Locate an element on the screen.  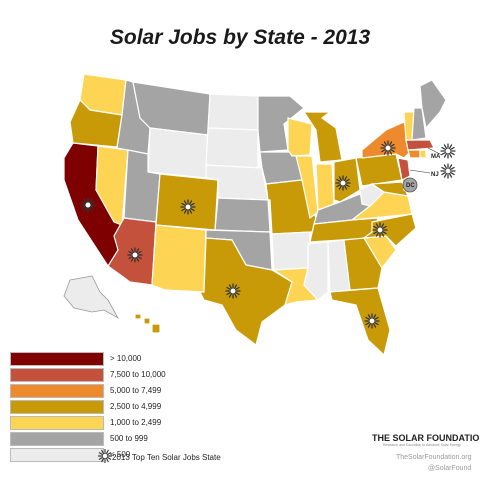
state-wyoming is located at coordinates (178, 153).